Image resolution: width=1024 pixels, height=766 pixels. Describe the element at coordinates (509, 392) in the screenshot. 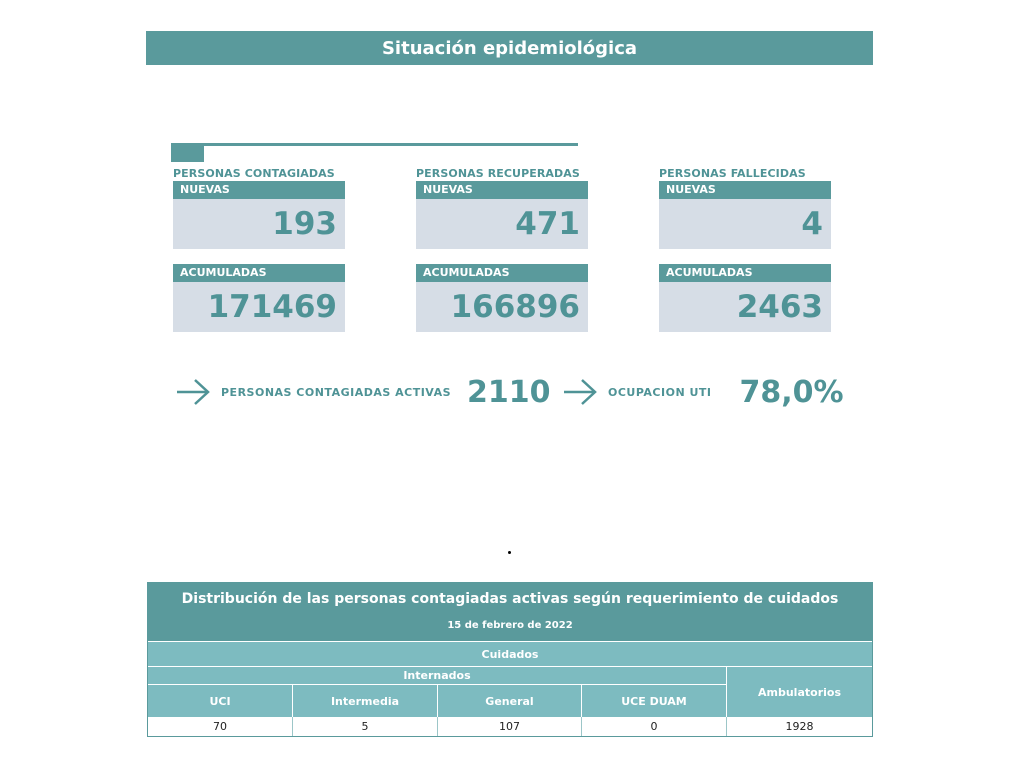

I see `indicator-value: 2110` at that location.